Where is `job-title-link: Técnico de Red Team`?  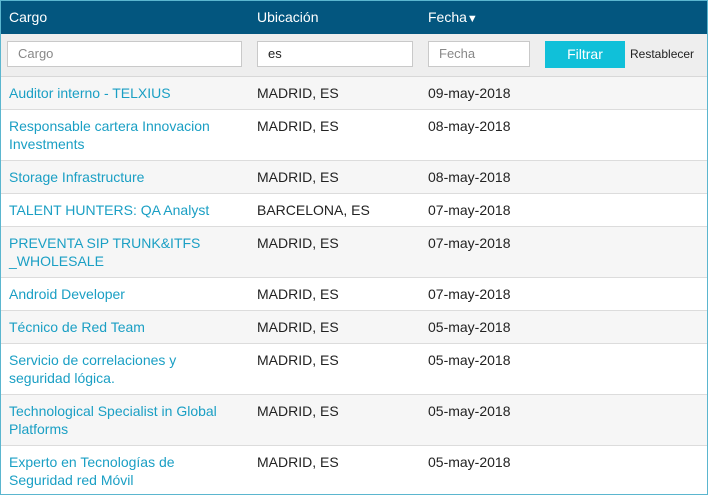
job-title-link: Técnico de Red Team is located at coordinates (77, 327).